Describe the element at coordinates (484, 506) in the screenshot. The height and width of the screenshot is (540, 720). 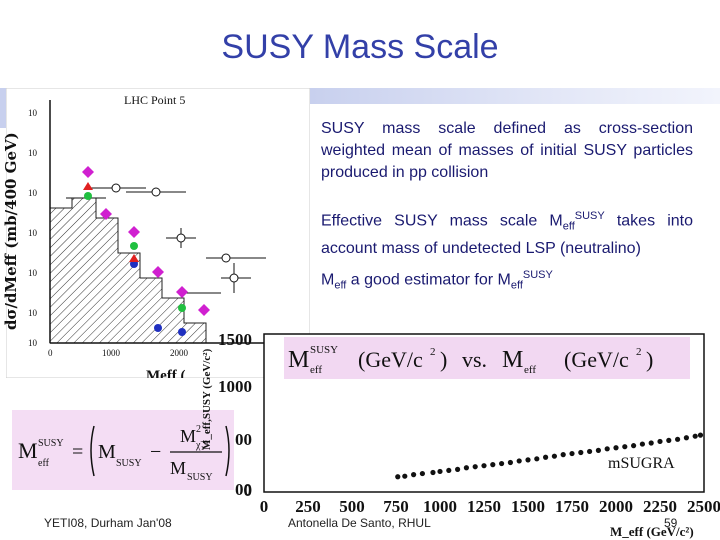
I see `x-tick-label: 1250` at that location.